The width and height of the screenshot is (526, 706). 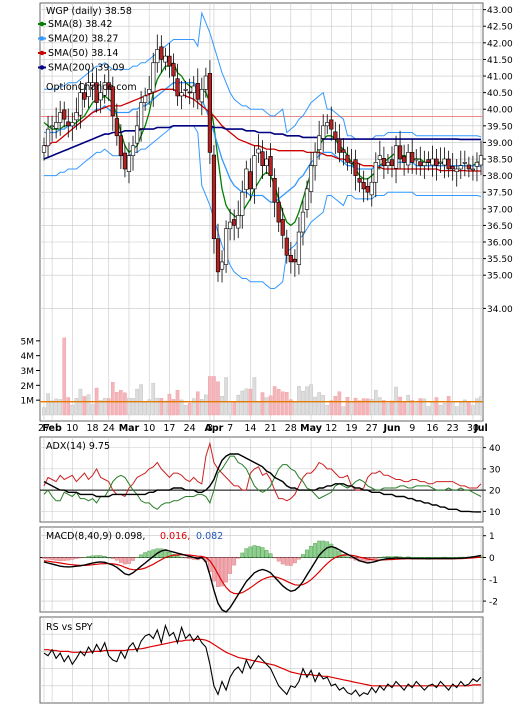 I want to click on axis-tick-label: 30, so click(x=495, y=470).